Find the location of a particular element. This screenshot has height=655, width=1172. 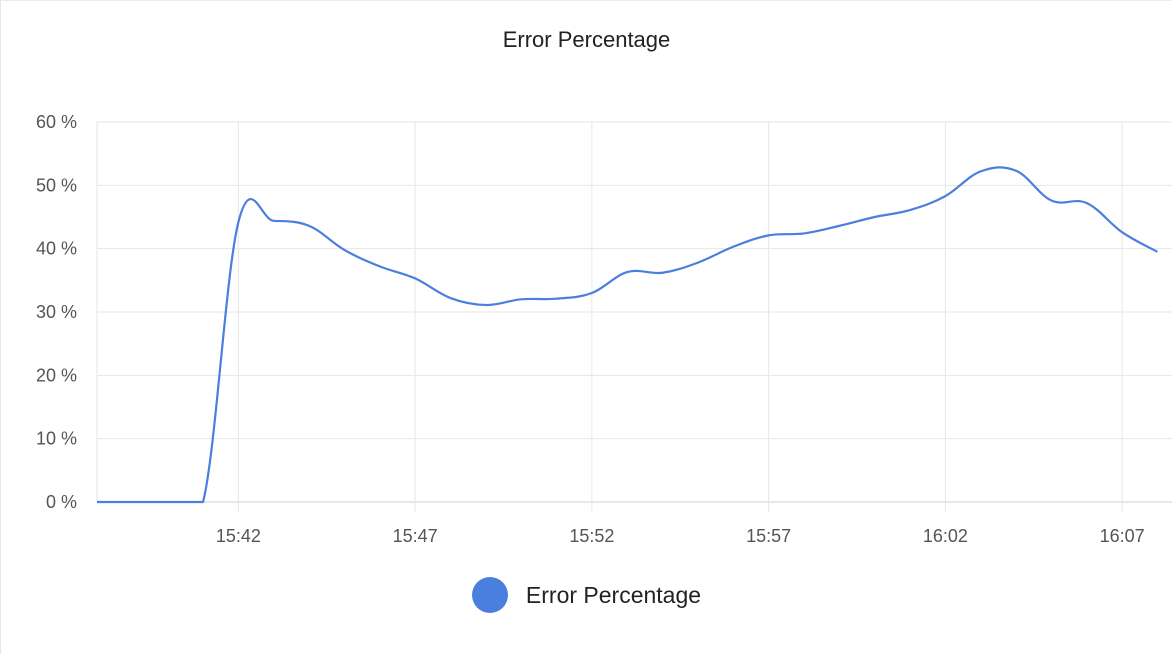

y-tick-label: 40 % is located at coordinates (56, 249).